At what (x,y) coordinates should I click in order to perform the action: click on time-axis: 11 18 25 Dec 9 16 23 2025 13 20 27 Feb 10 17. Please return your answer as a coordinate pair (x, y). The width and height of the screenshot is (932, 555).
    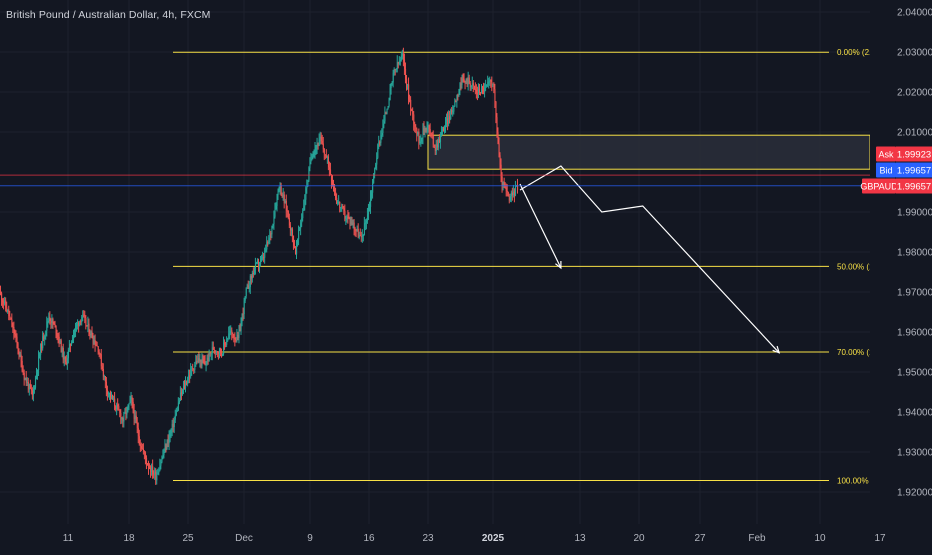
    Looking at the image, I should click on (474, 538).